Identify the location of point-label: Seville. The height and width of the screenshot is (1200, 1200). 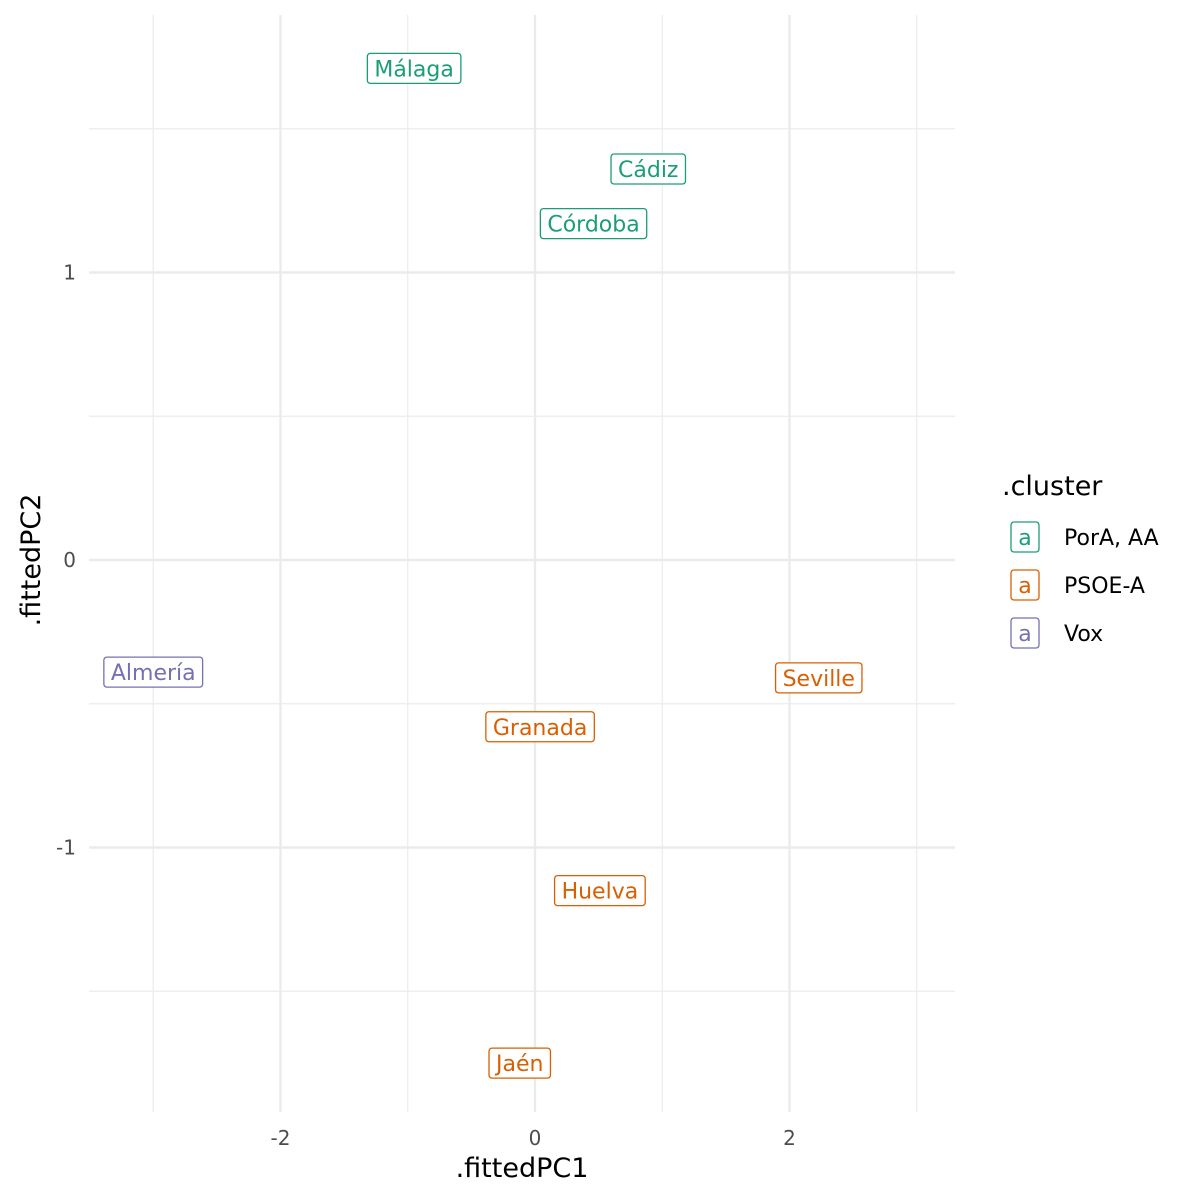
(818, 678).